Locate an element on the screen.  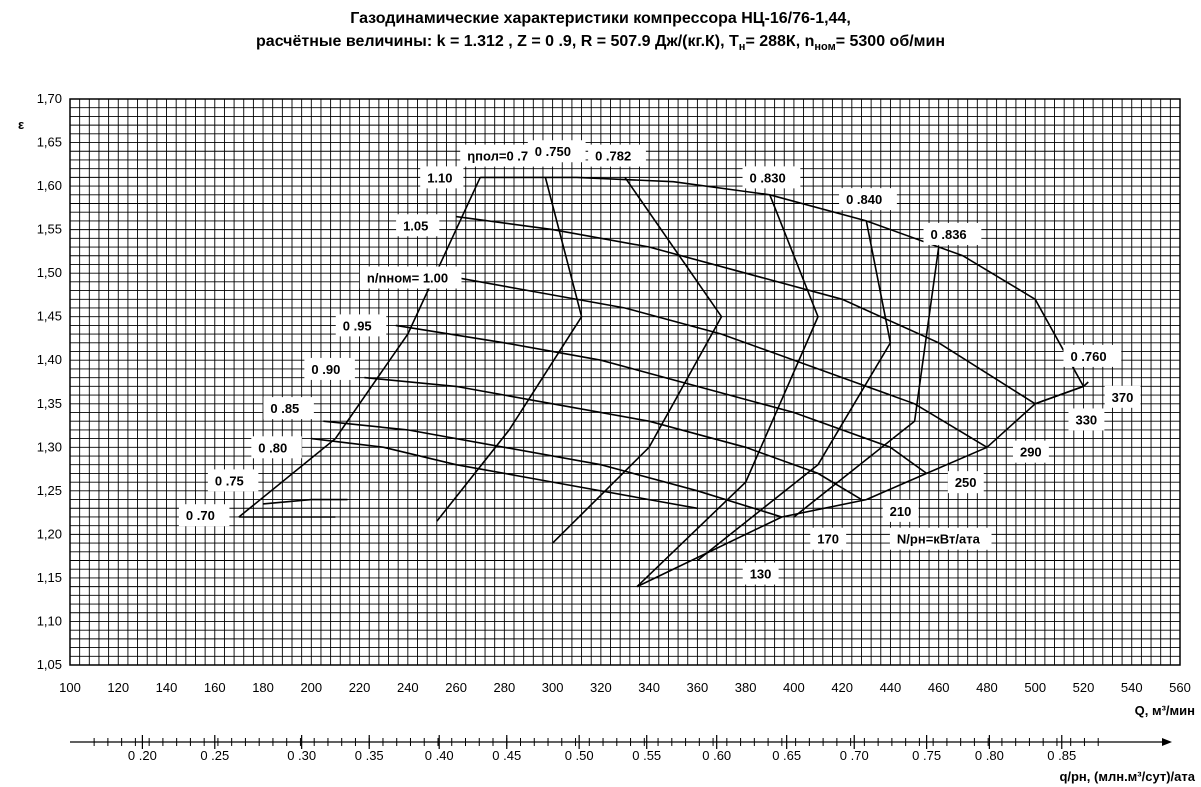
power-label: 210 is located at coordinates (900, 510).